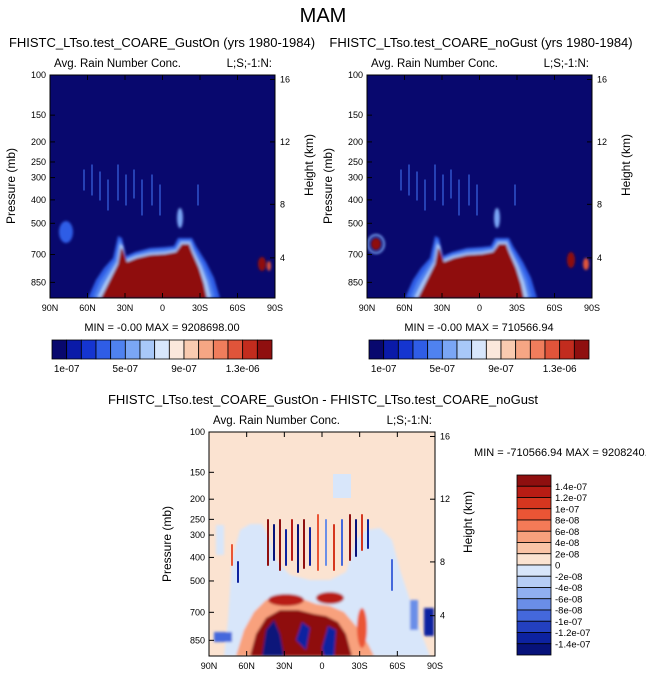 The image size is (646, 682). What do you see at coordinates (445, 499) in the screenshot?
I see `y-tick-label-right: 12` at bounding box center [445, 499].